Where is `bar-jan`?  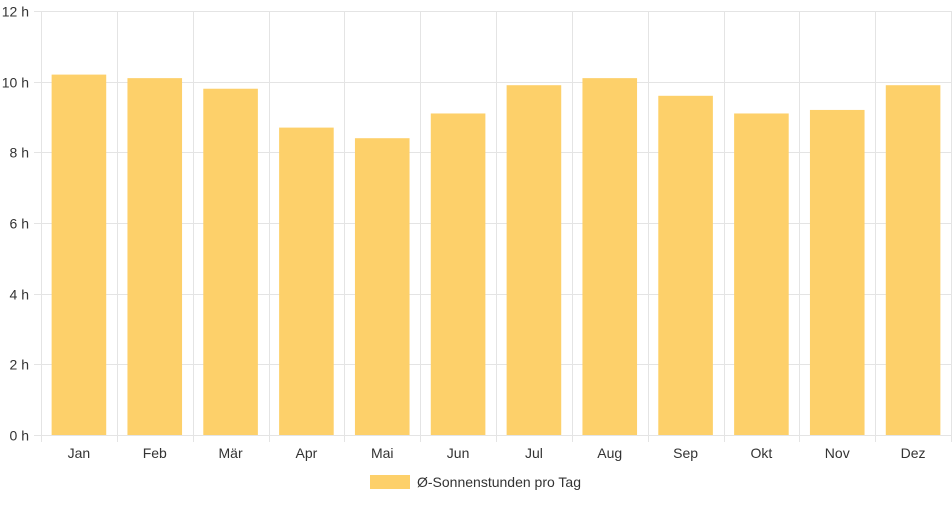
bar-jan is located at coordinates (79, 254).